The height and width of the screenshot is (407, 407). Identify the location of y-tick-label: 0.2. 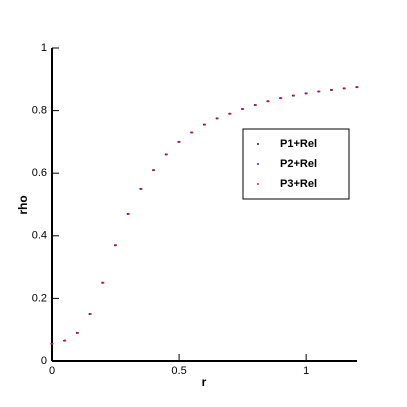
(39, 298).